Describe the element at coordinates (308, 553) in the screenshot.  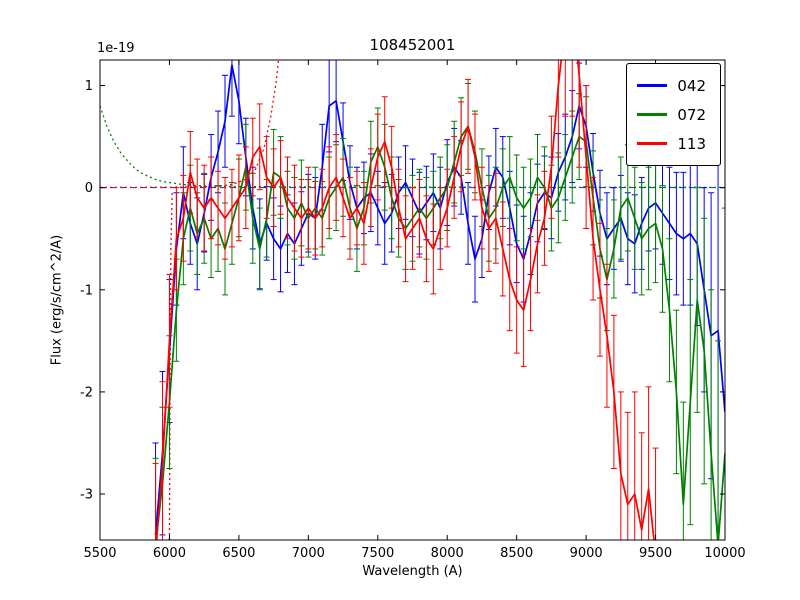
I see `x-tick-label: 7000` at that location.